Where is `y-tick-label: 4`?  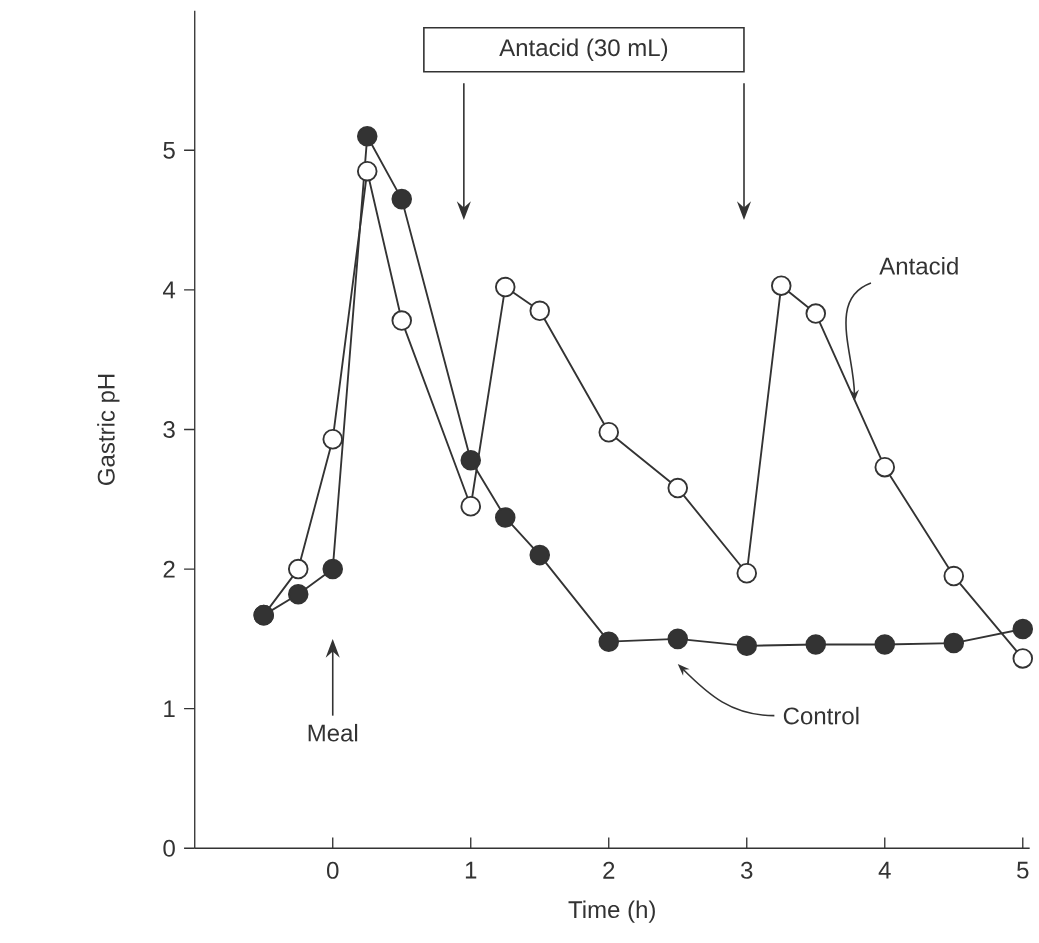
y-tick-label: 4 is located at coordinates (169, 290).